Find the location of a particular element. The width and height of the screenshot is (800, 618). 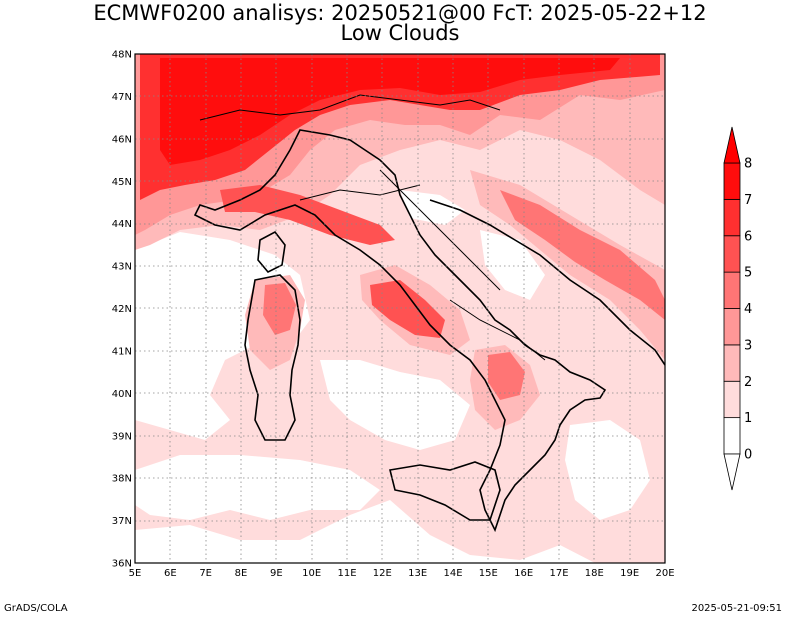

alps-peak-core is located at coordinates (390, 111).